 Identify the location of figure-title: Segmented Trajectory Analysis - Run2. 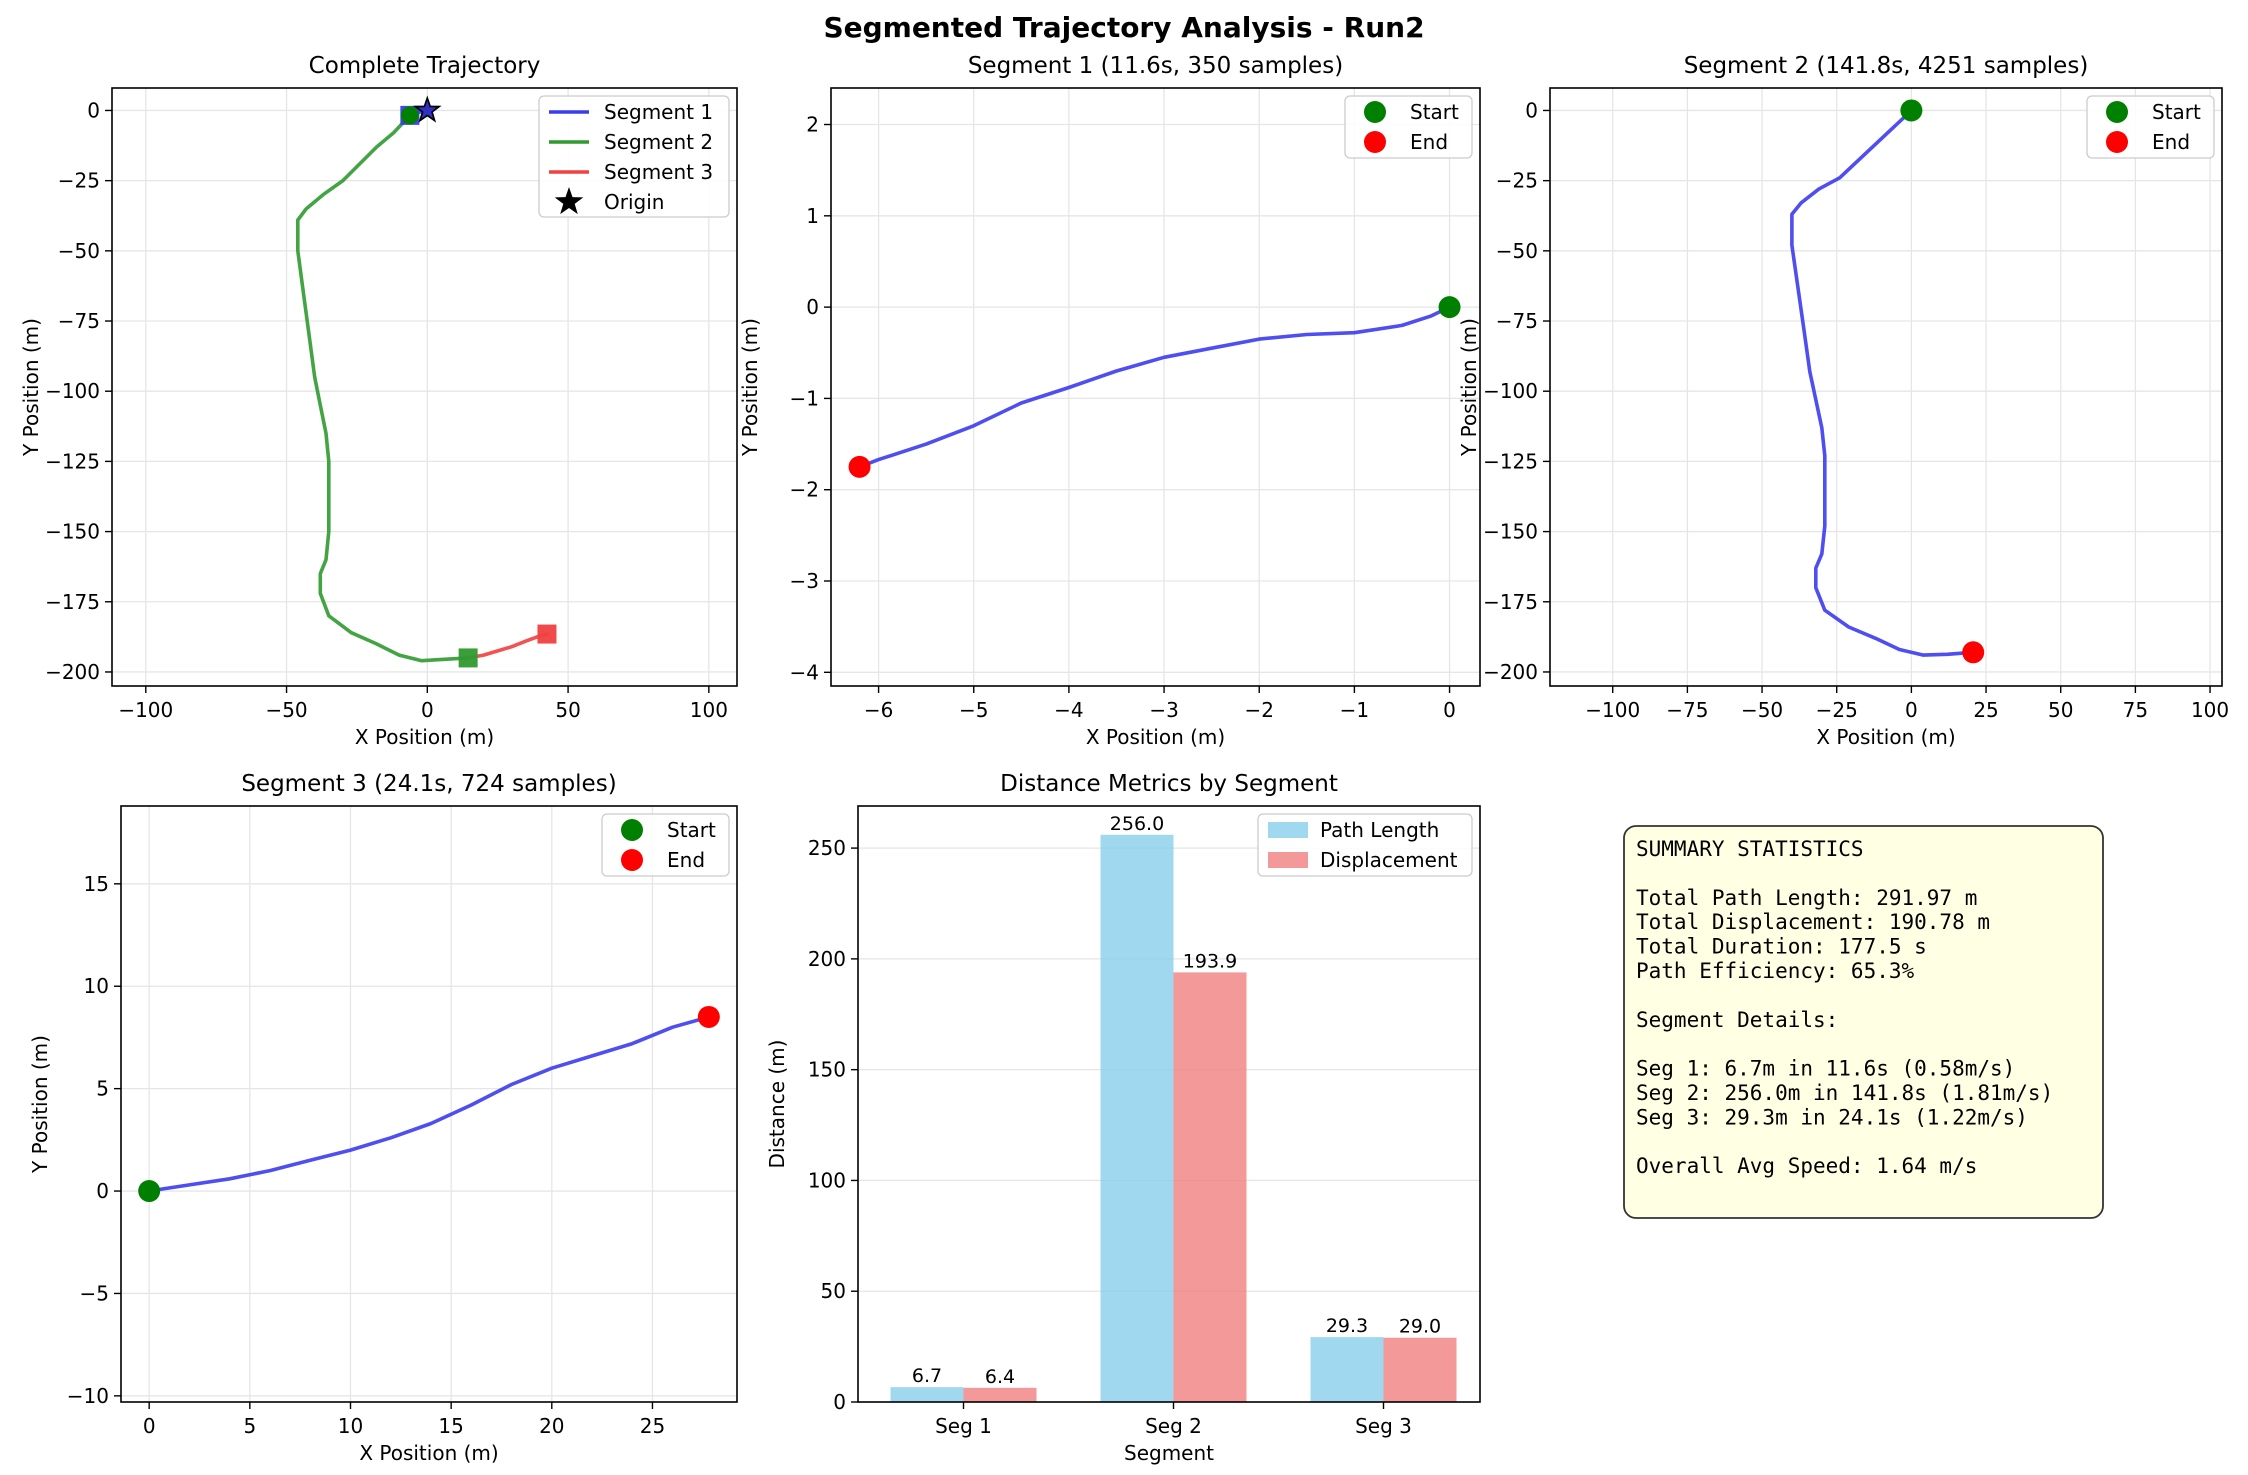
(1123, 27).